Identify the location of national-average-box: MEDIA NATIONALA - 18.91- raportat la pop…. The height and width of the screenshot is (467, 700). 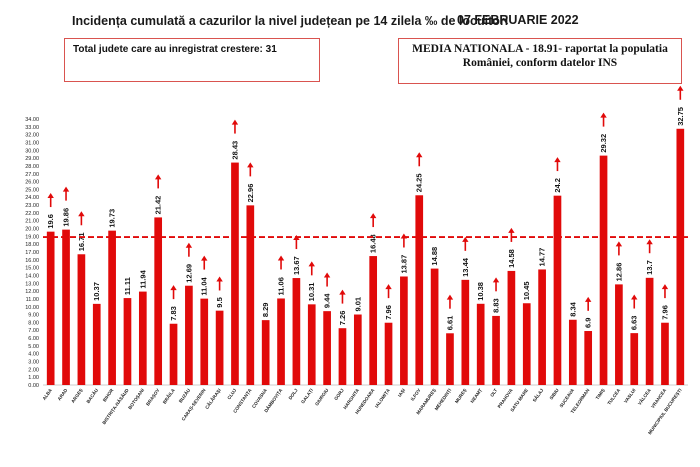
(540, 61).